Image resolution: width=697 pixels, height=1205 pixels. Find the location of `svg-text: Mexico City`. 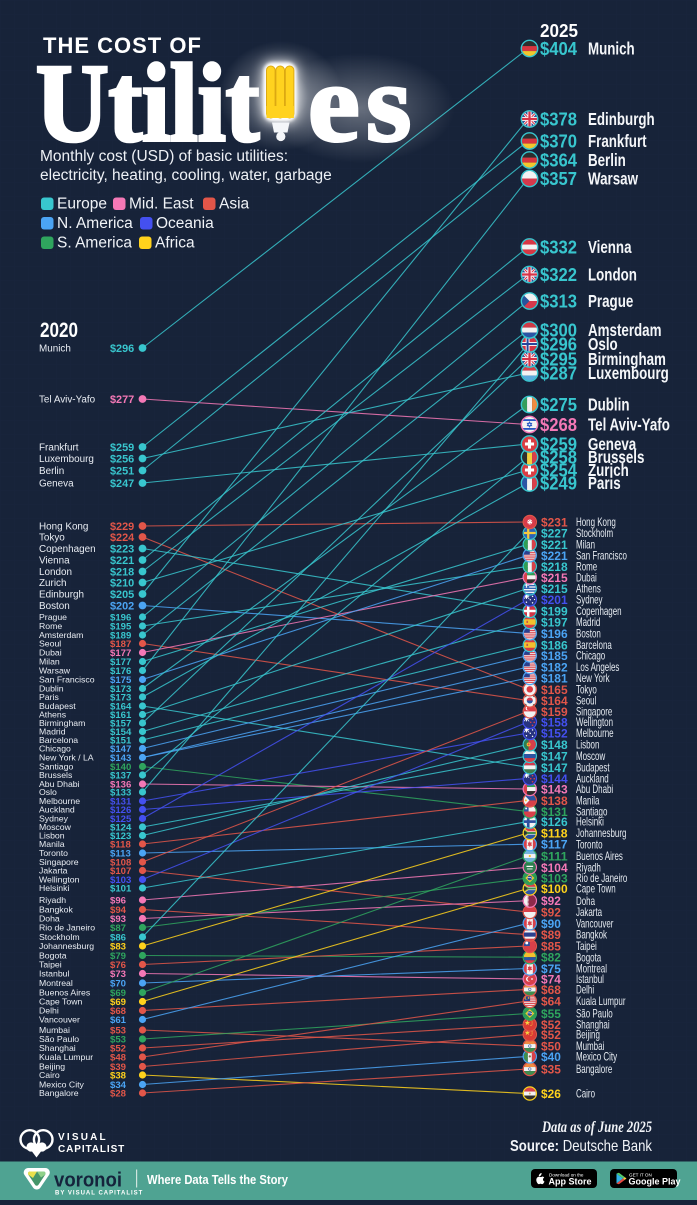

svg-text: Mexico City is located at coordinates (596, 1057).